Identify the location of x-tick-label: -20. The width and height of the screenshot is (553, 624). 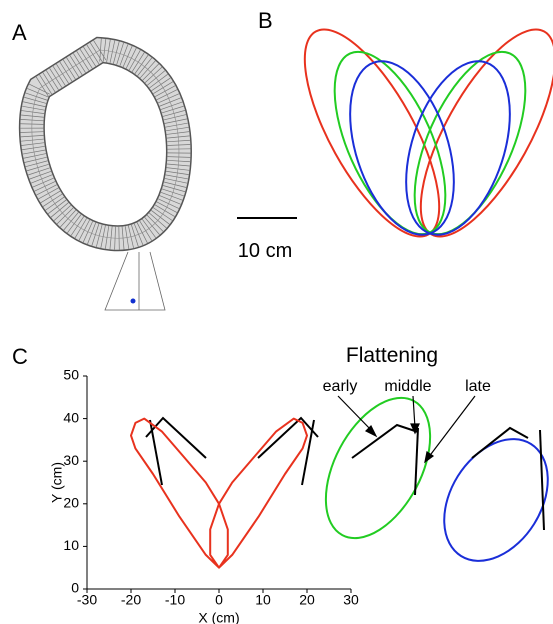
(131, 600).